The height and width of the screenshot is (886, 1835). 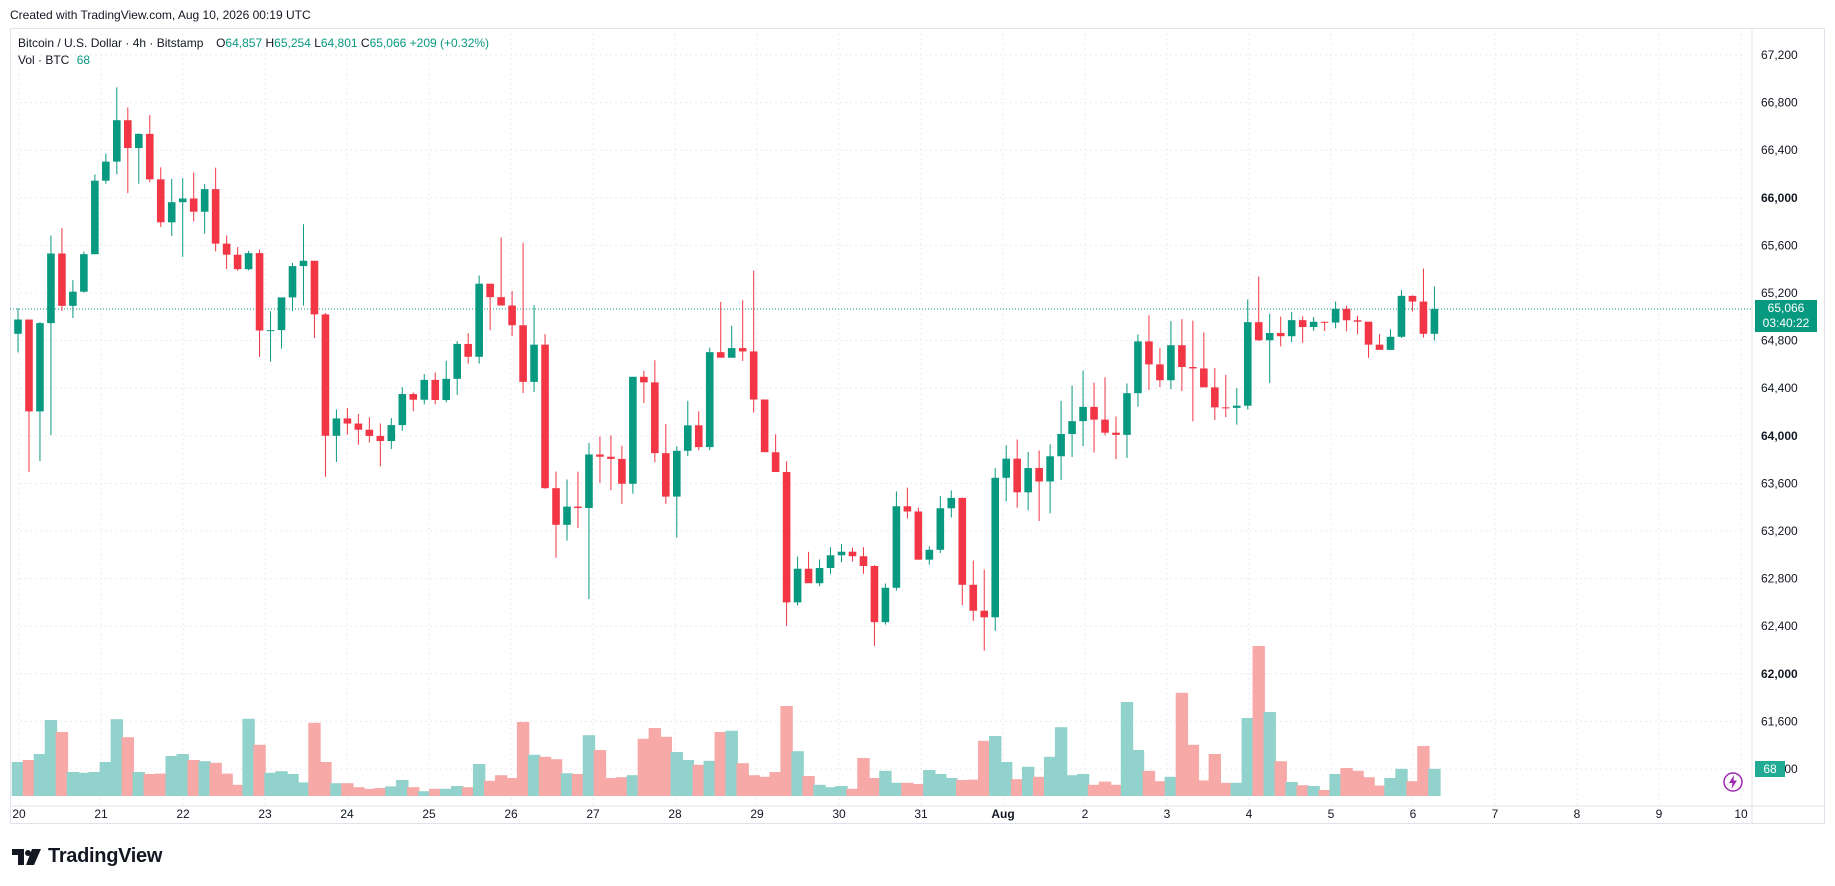 What do you see at coordinates (183, 814) in the screenshot?
I see `time-tick-label: 22` at bounding box center [183, 814].